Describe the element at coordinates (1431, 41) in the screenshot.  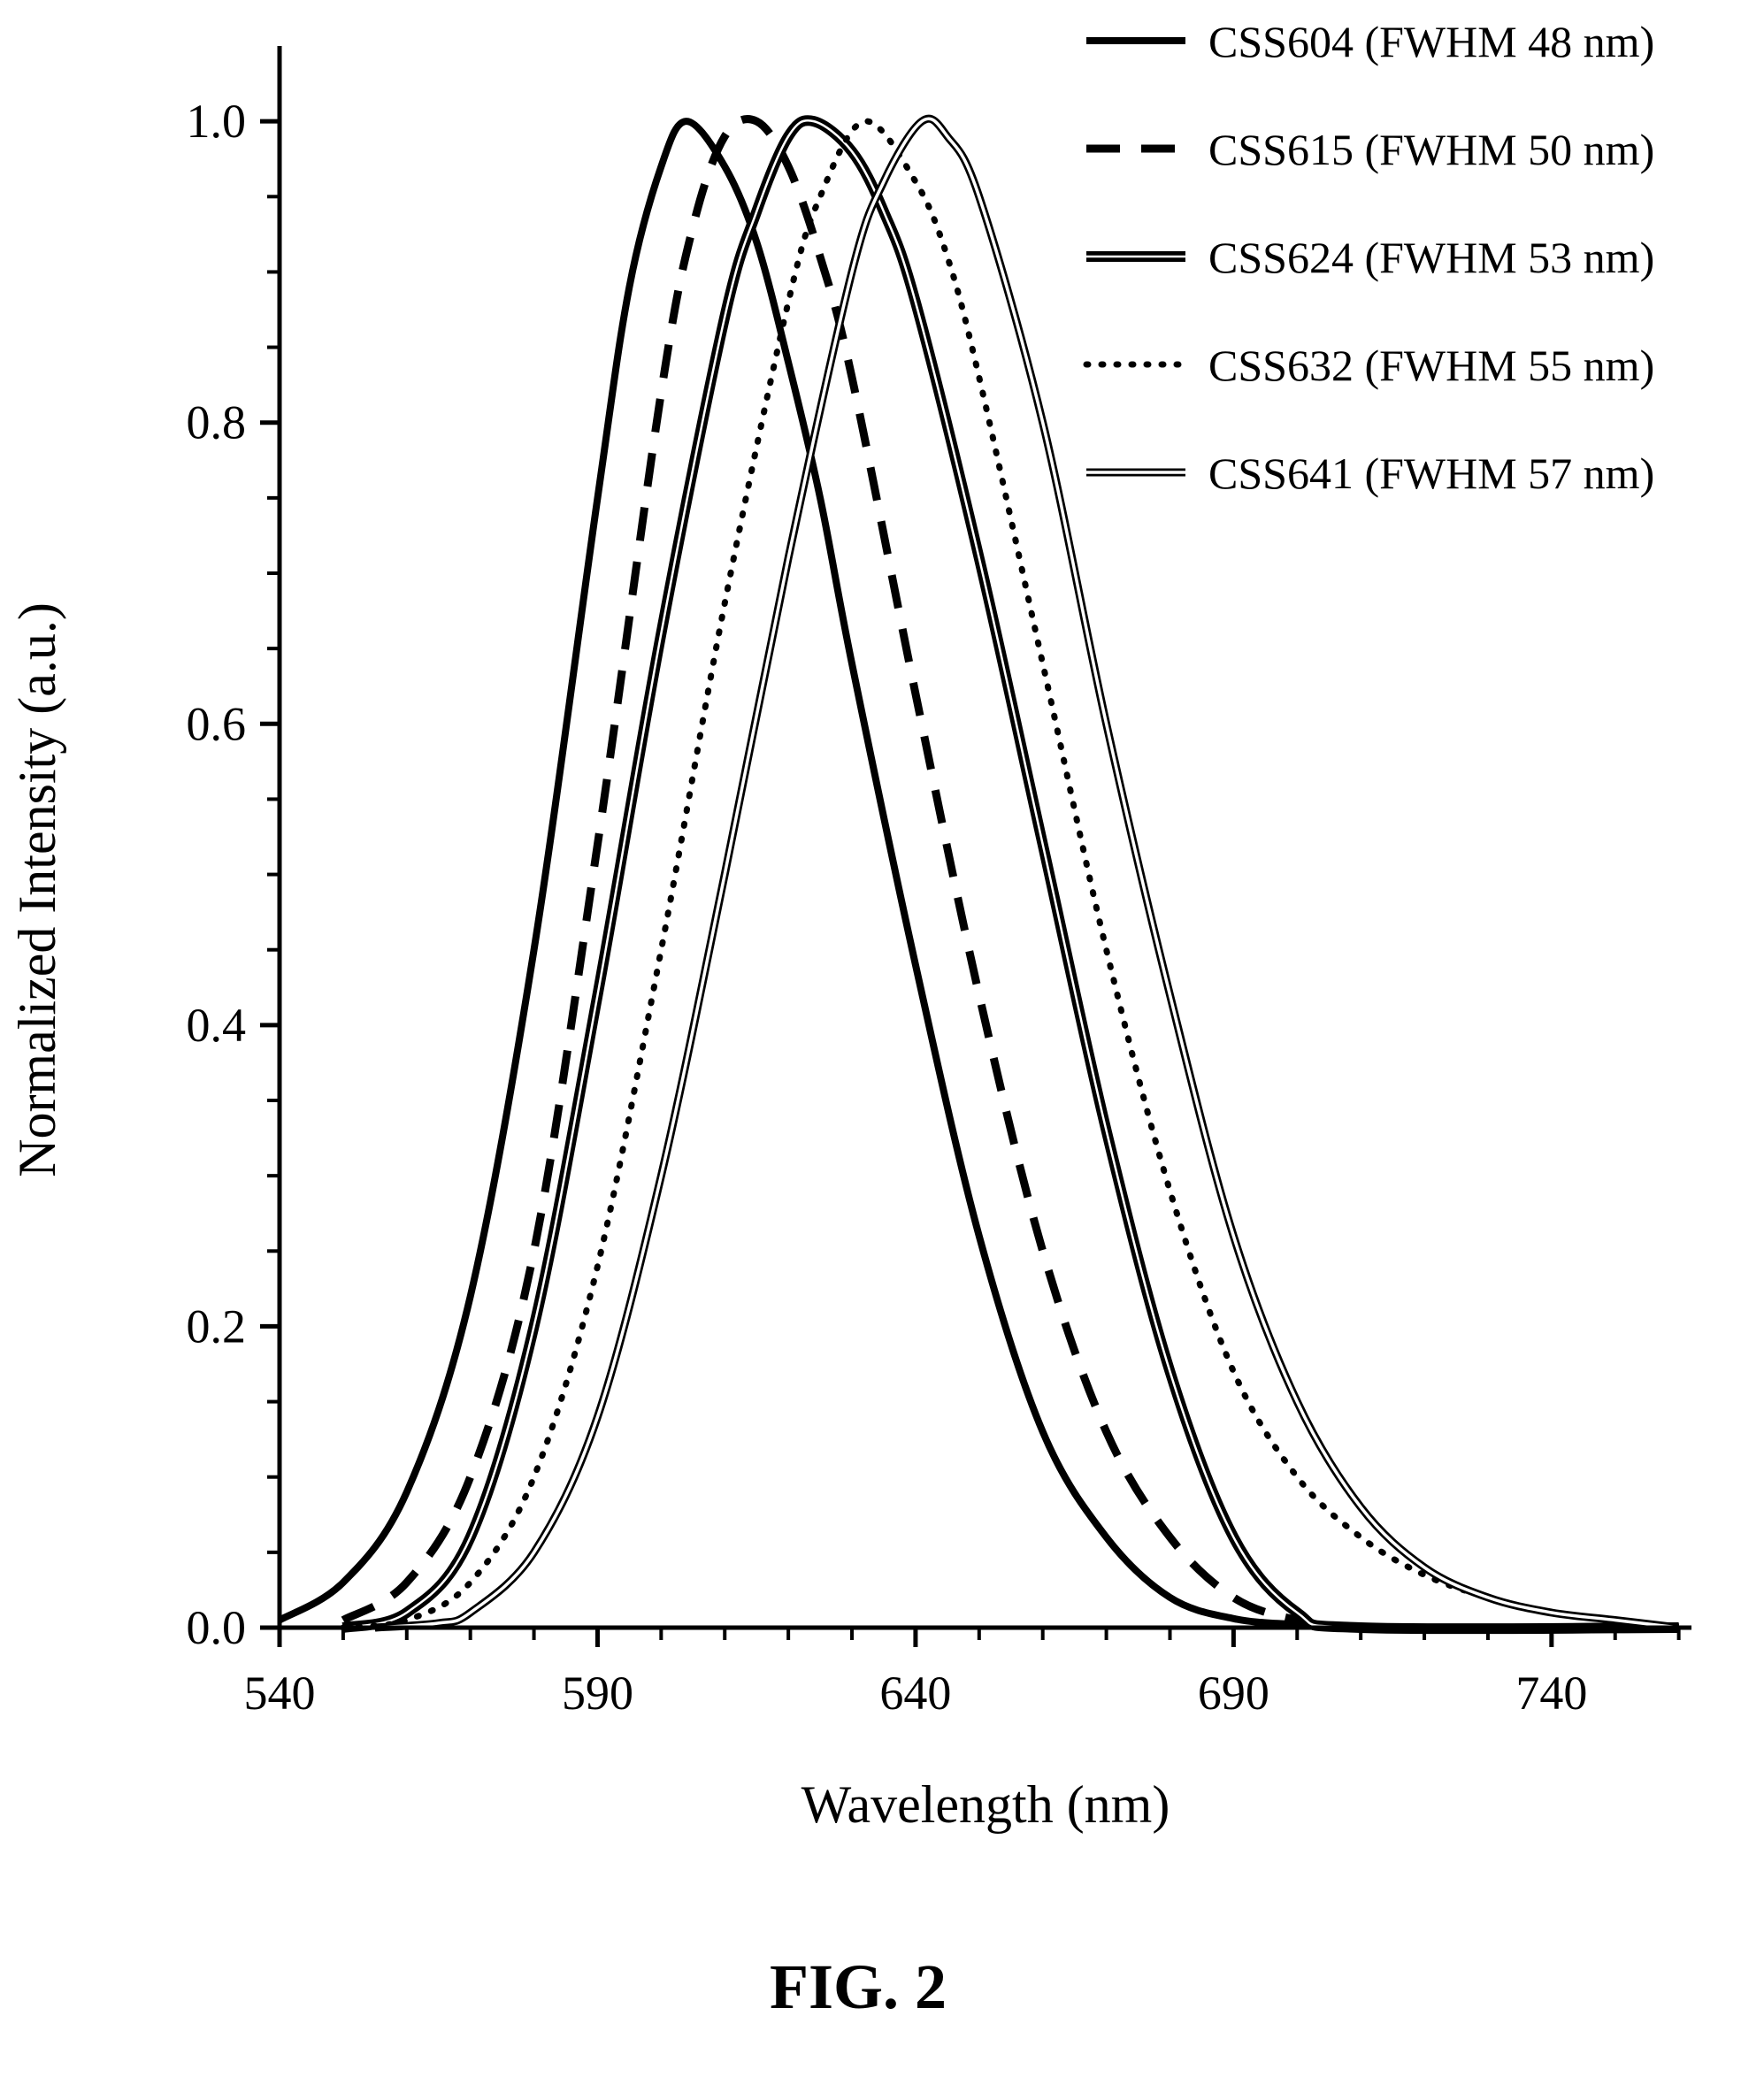
I see `legend-label: CSS604 (FWHM 48 nm)` at that location.